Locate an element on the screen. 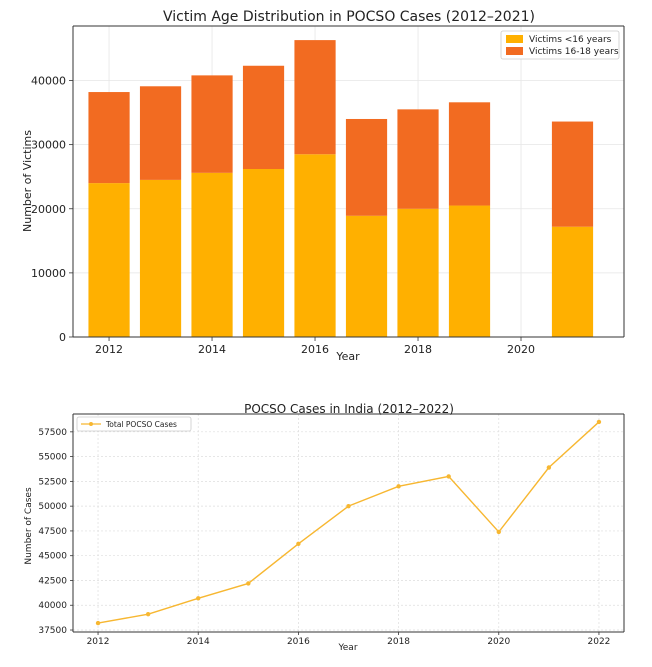 This screenshot has width=652, height=667. bar-under16-2012 is located at coordinates (109, 260).